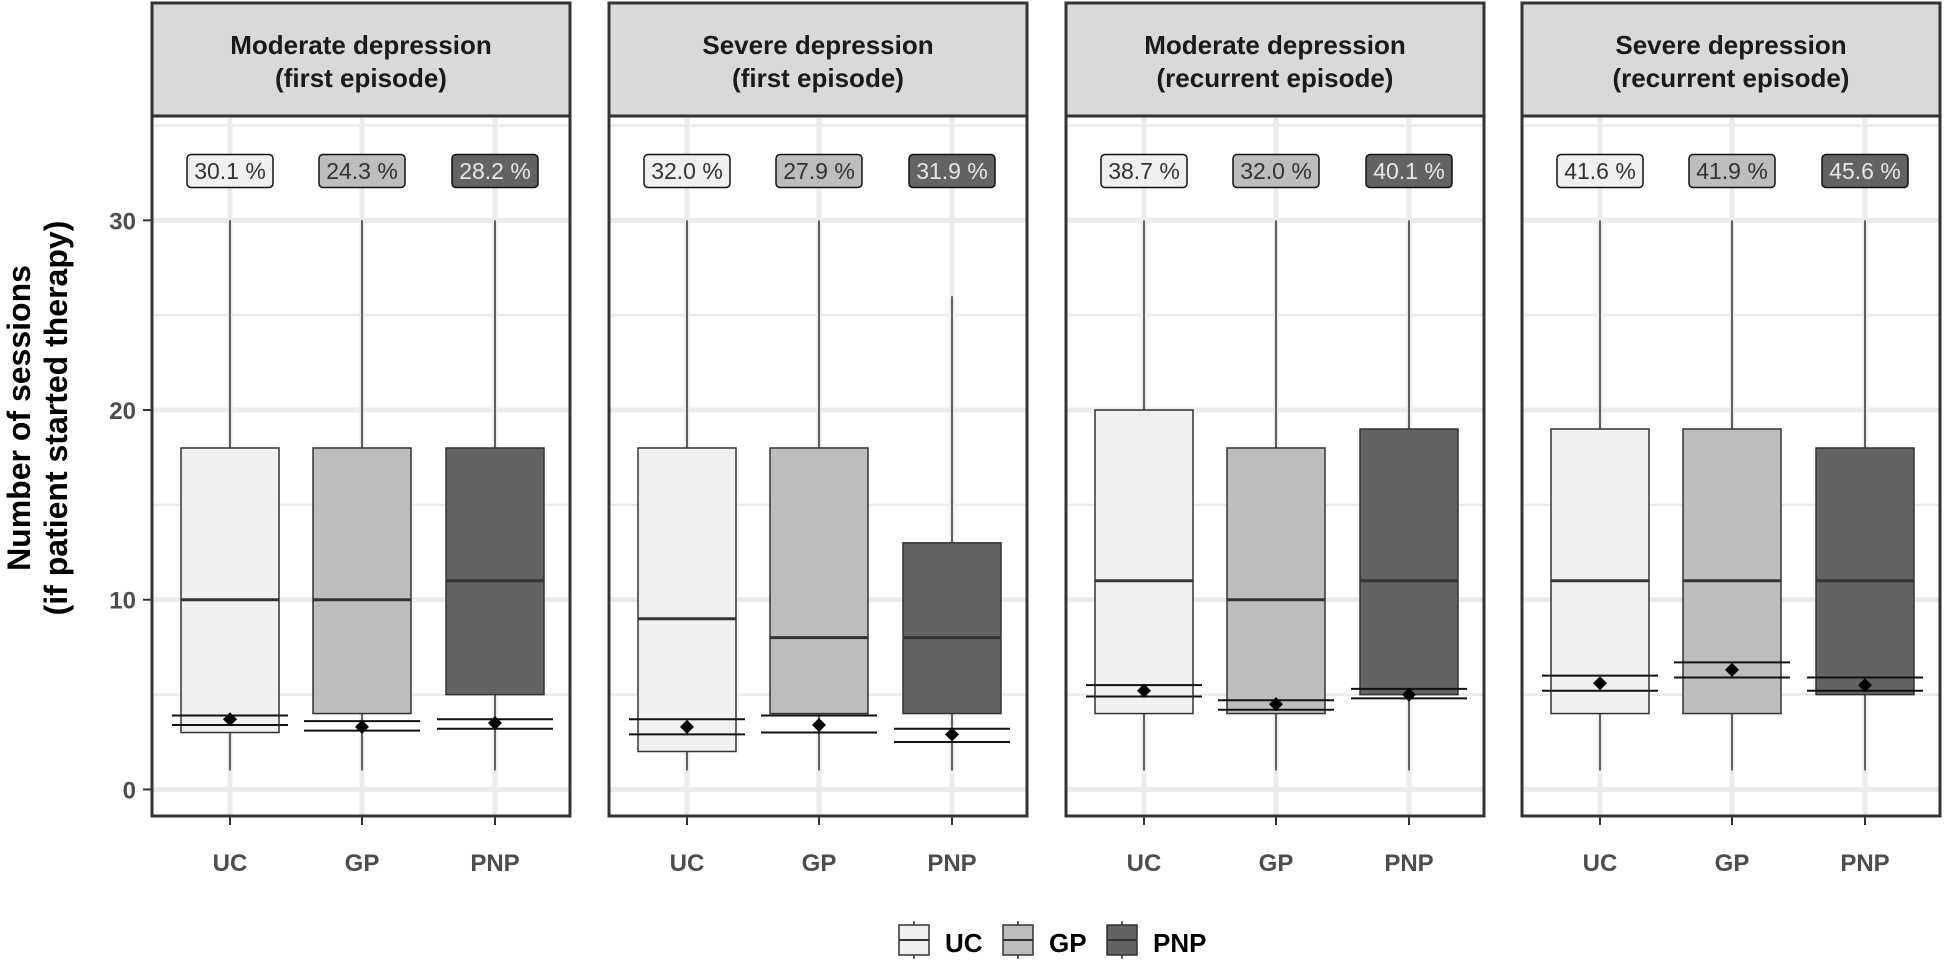 The image size is (1946, 961). Describe the element at coordinates (122, 221) in the screenshot. I see `y-tick-label: 30` at that location.